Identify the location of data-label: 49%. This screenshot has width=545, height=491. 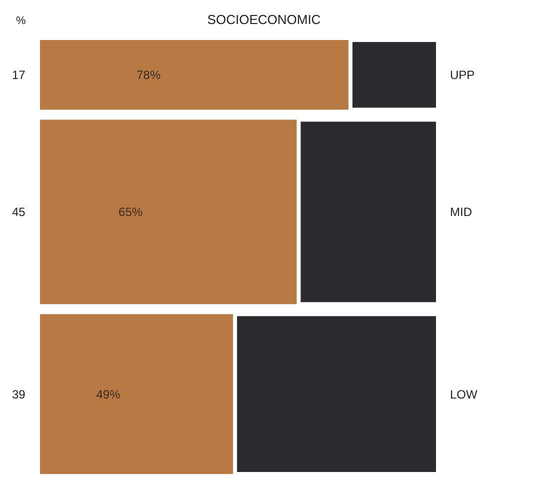
(108, 394).